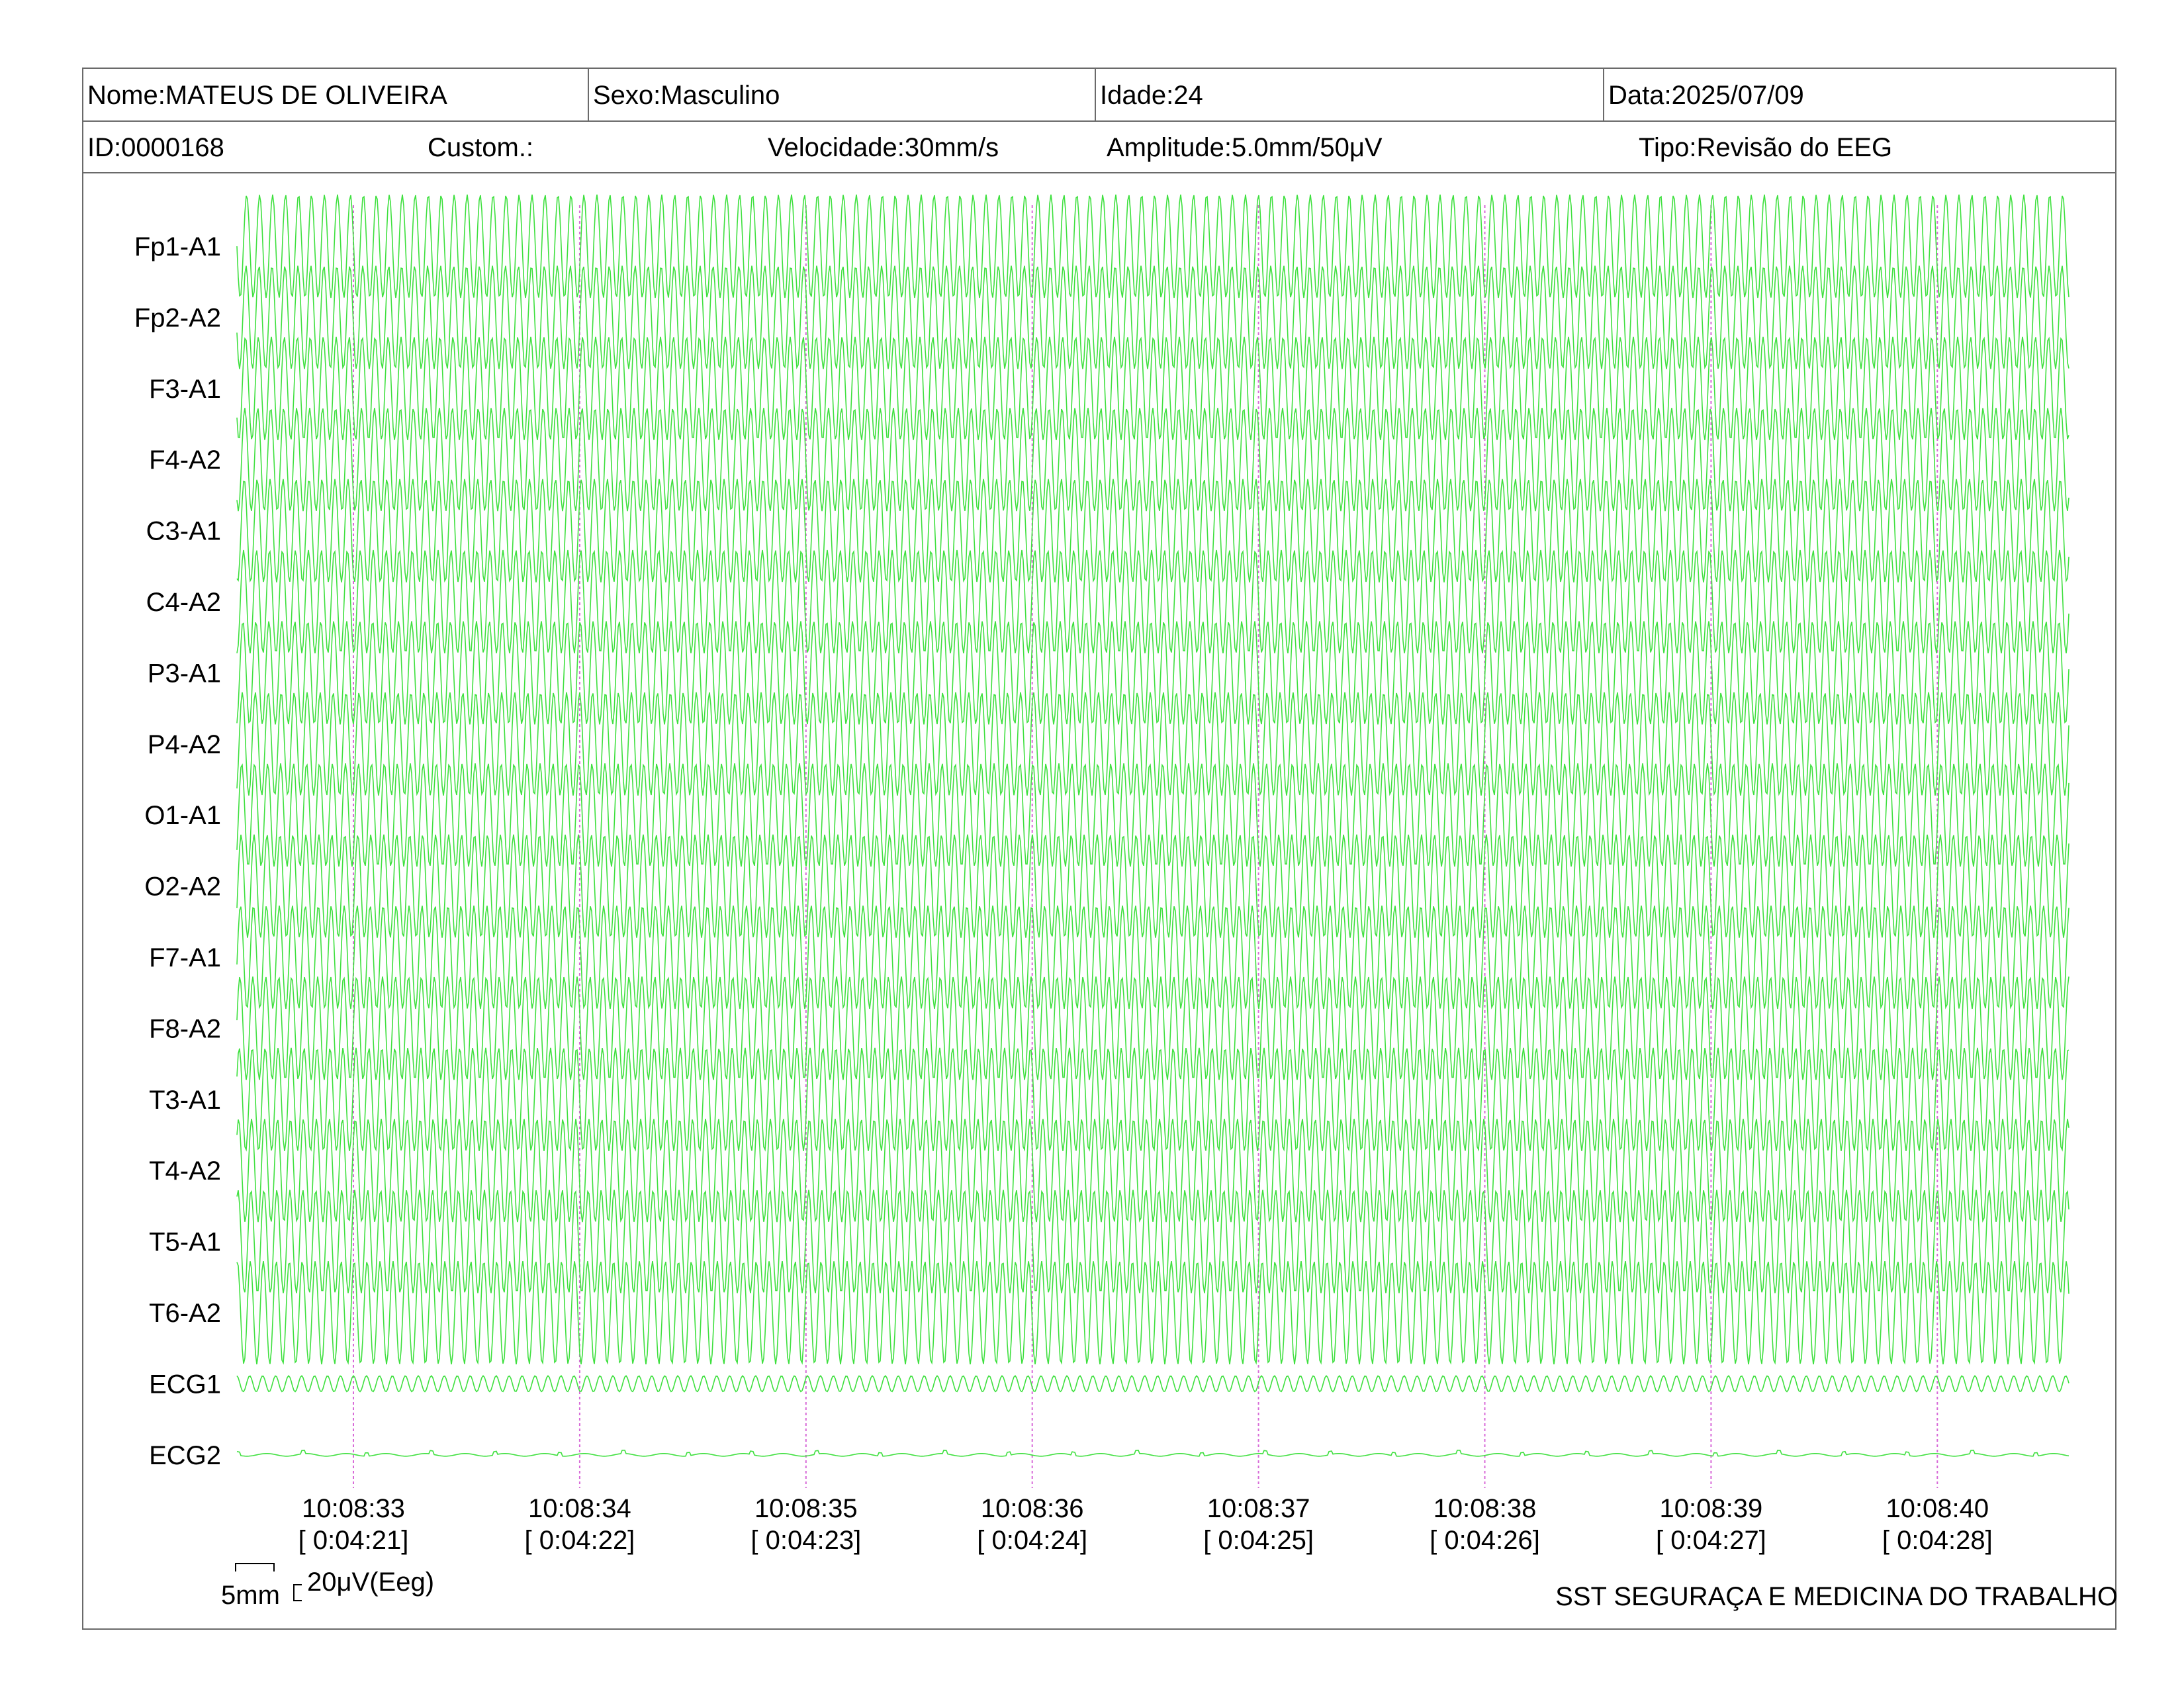  Describe the element at coordinates (806, 1540) in the screenshot. I see `time-elapsed-label: [ 0:04:23]` at that location.